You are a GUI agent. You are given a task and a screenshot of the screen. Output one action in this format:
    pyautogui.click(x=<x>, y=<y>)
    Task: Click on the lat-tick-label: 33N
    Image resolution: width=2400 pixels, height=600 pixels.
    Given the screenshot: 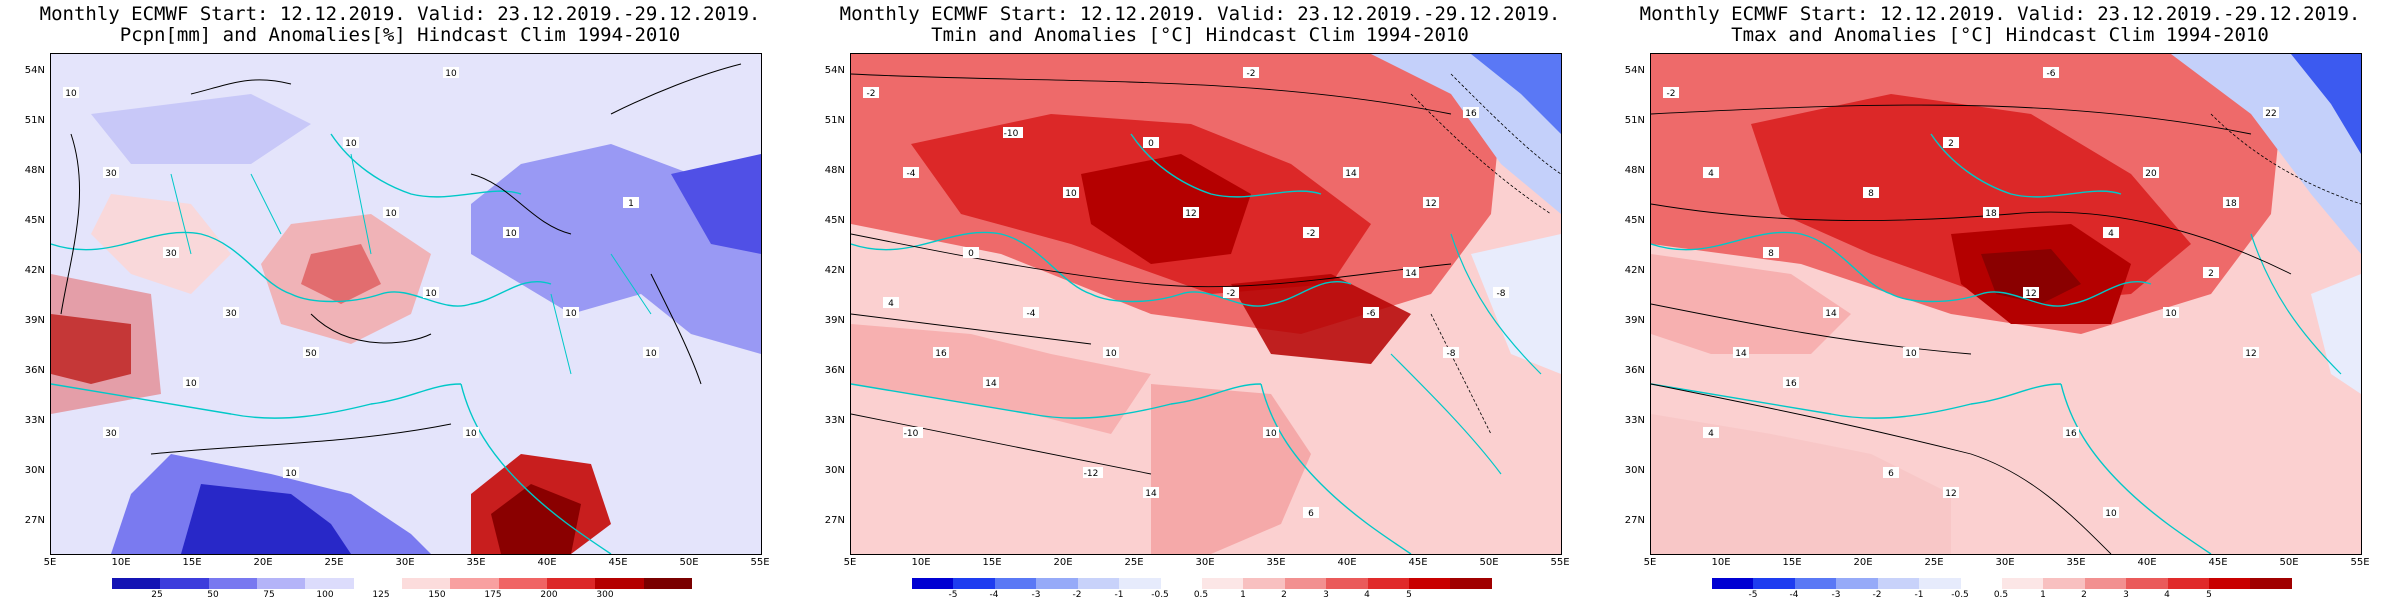 What is the action you would take?
    pyautogui.click(x=834, y=420)
    